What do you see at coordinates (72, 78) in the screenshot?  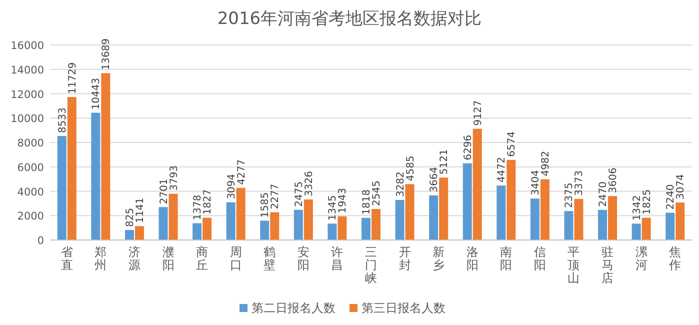 I see `data-label: 11729` at bounding box center [72, 78].